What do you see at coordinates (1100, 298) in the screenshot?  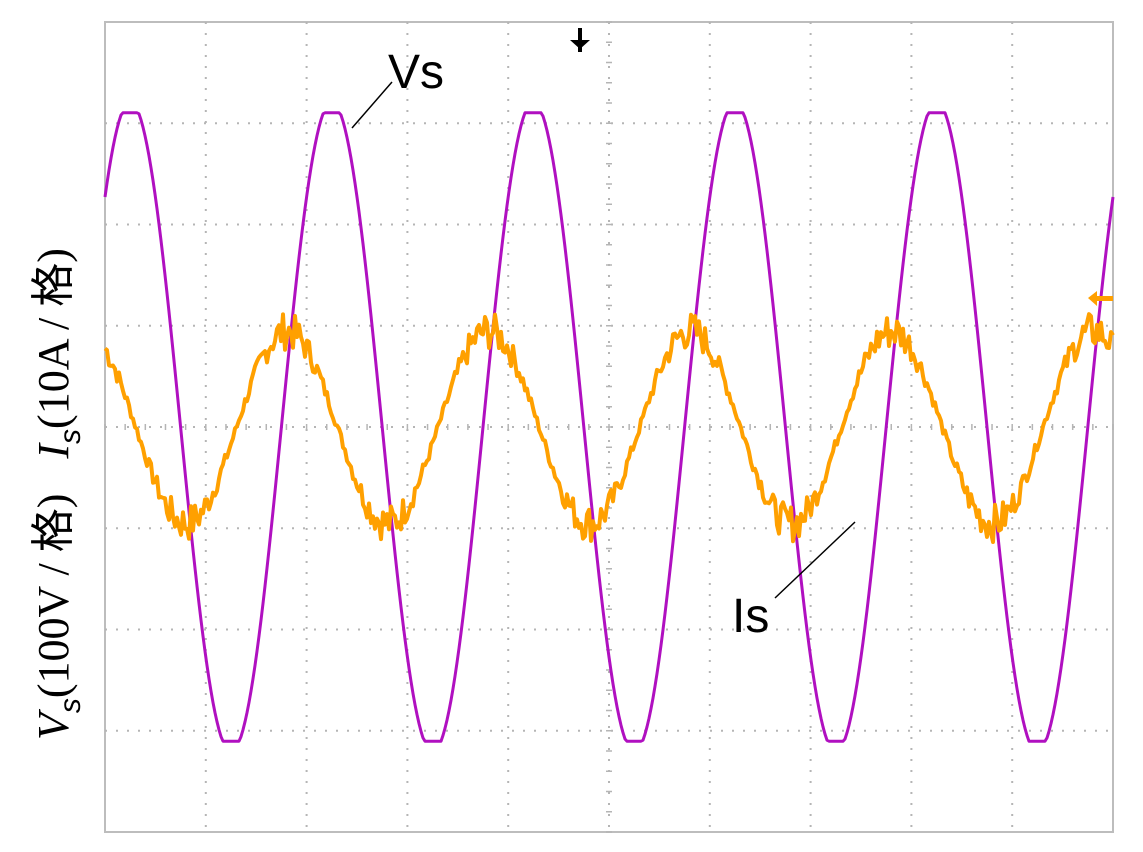 I see `current-level-marker-icon` at bounding box center [1100, 298].